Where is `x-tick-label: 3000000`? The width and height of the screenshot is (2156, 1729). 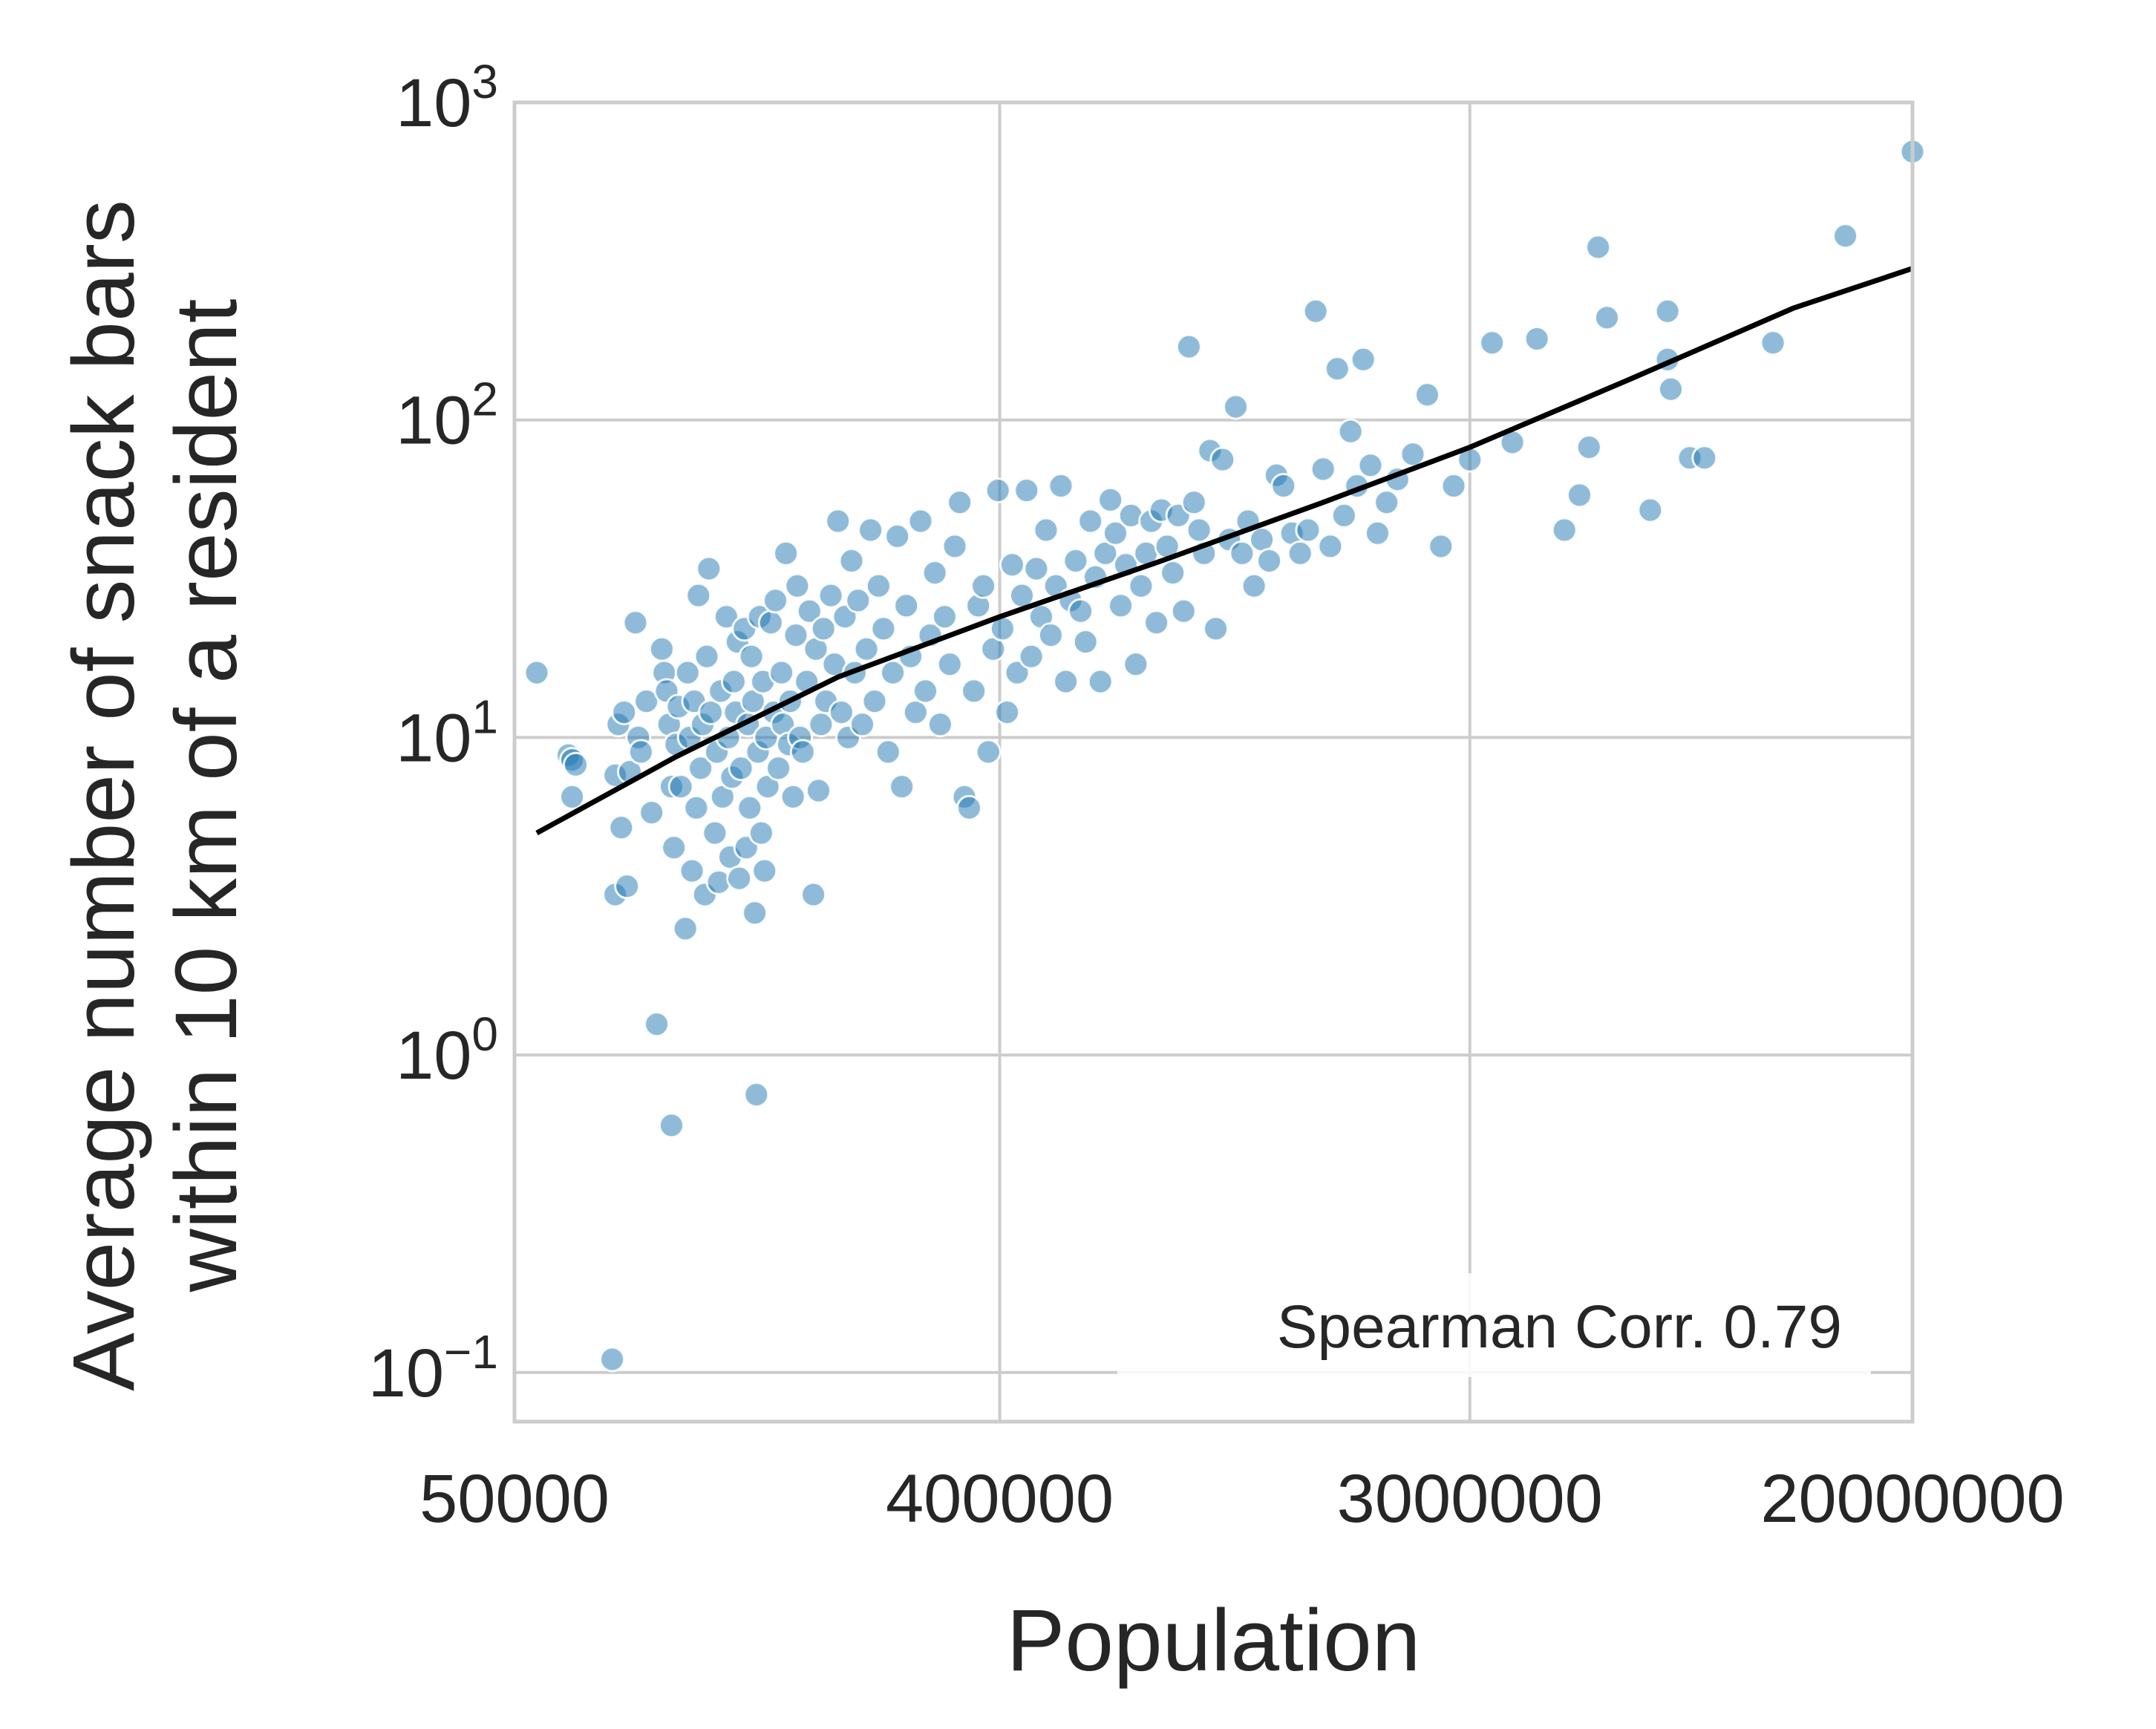
x-tick-label: 3000000 is located at coordinates (1470, 1499).